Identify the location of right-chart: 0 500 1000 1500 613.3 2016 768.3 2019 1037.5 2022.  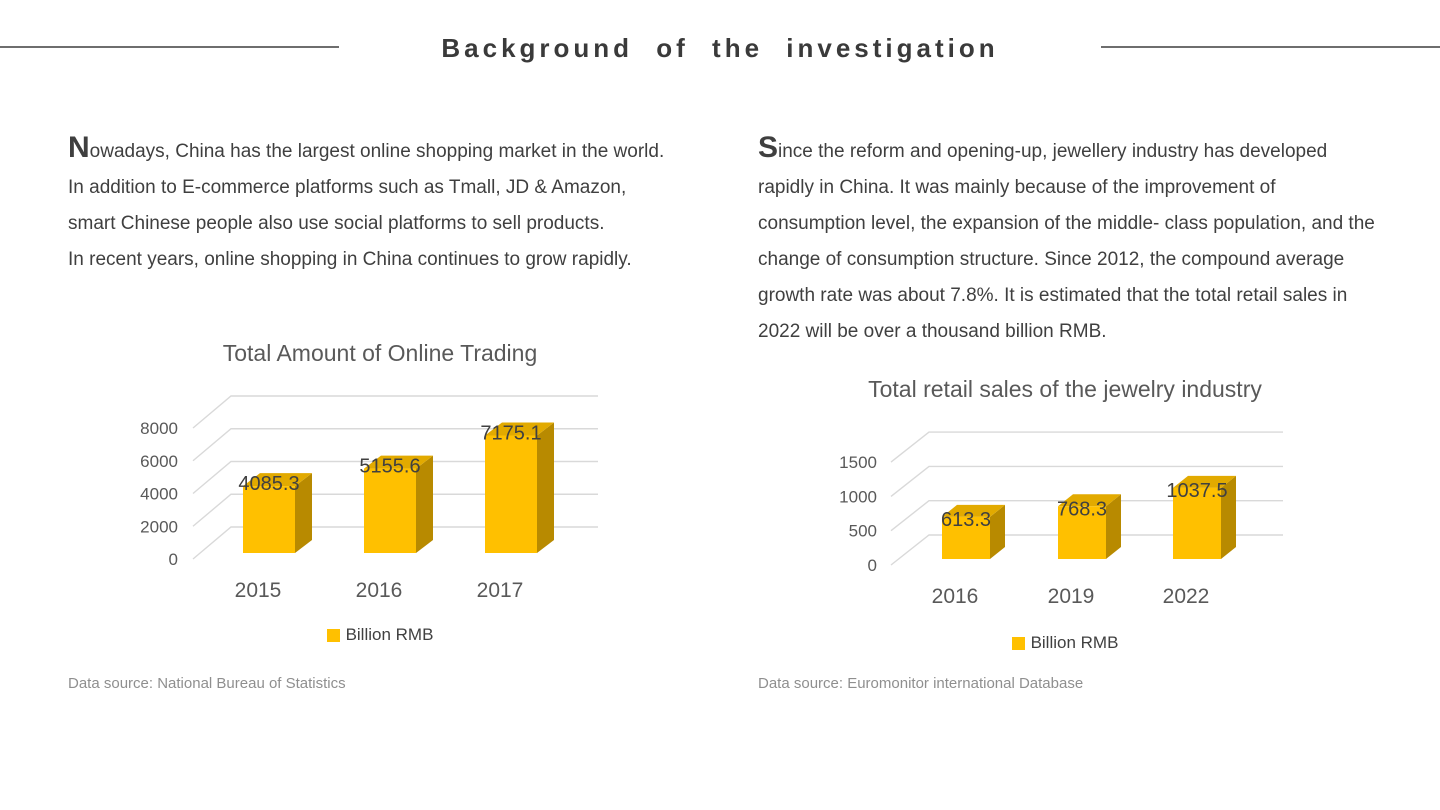
(1061, 519).